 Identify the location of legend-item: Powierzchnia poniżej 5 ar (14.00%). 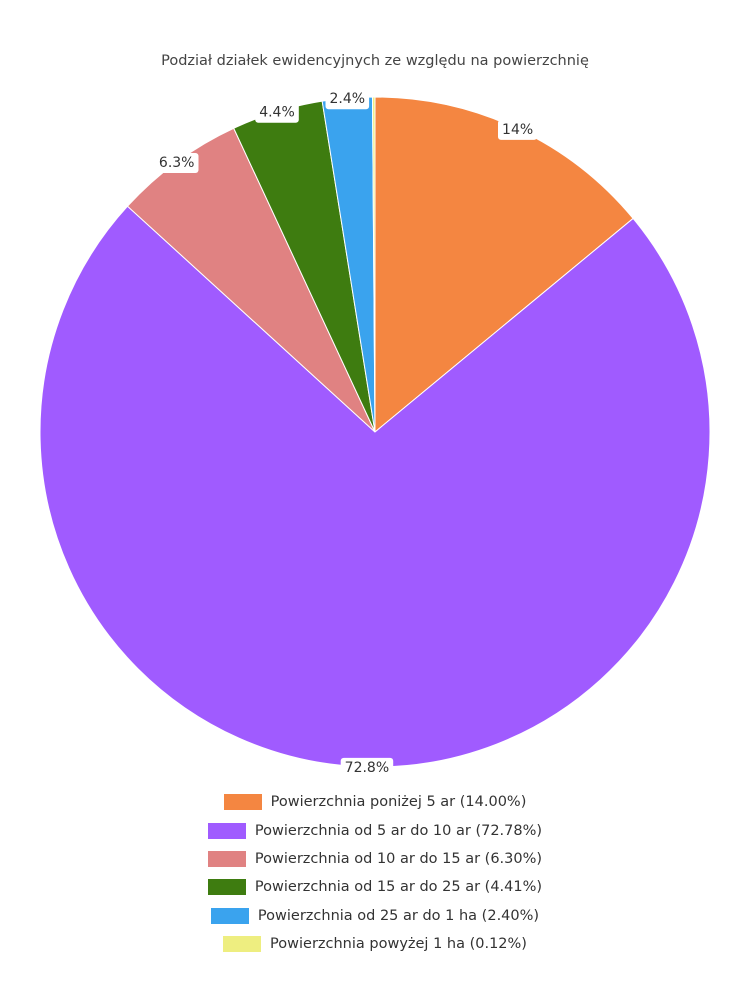
(375, 802).